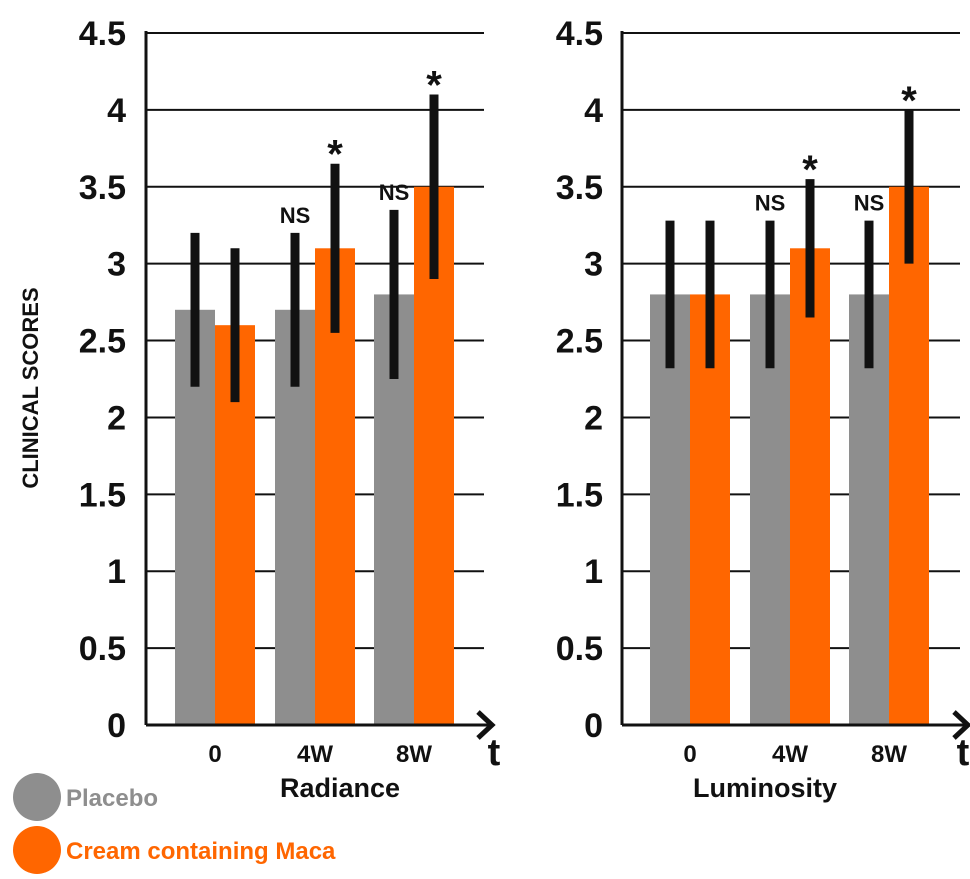  What do you see at coordinates (765, 788) in the screenshot?
I see `x-axis-title: Luminosity` at bounding box center [765, 788].